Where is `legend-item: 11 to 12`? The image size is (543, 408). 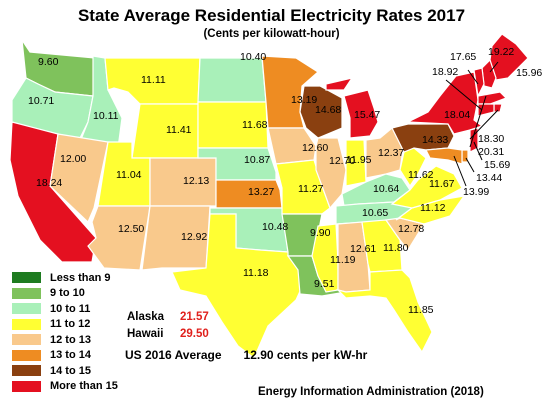
legend-item: 11 to 12 is located at coordinates (64, 325).